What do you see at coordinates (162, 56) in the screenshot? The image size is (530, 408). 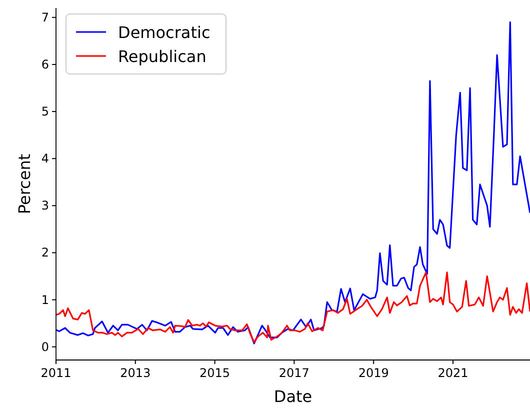 I see `legend-label: Republican` at bounding box center [162, 56].